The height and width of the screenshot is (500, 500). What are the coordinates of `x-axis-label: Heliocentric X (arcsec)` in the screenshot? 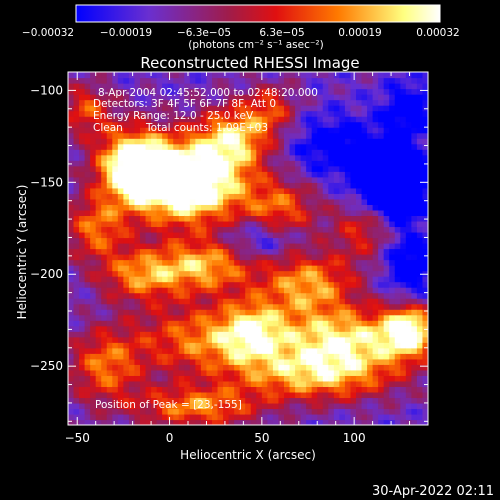 It's located at (248, 455).